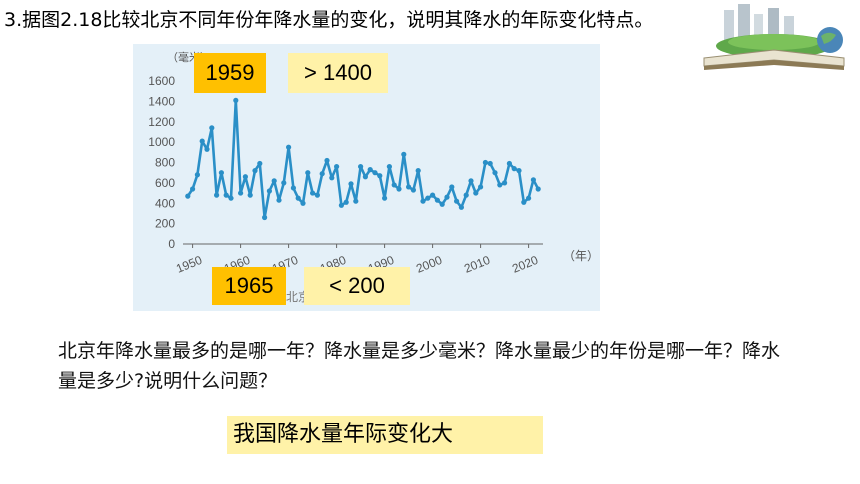  What do you see at coordinates (189, 264) in the screenshot?
I see `x-tick-label: 1950` at bounding box center [189, 264].